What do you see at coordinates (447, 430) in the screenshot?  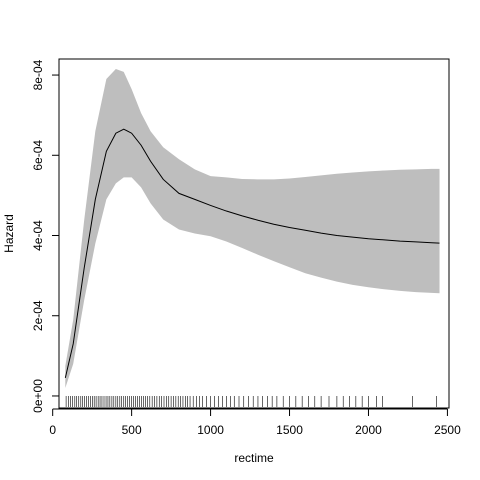 I see `x-tick-label: 2500` at bounding box center [447, 430].